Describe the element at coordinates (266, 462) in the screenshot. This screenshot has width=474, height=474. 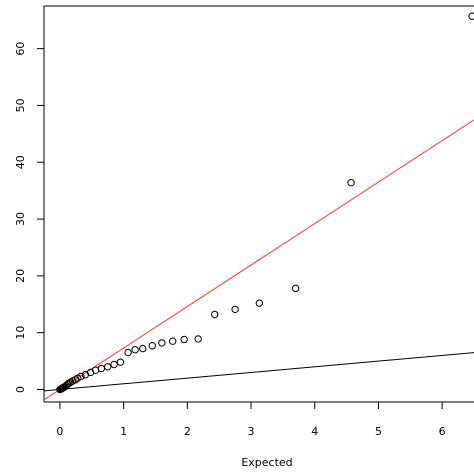
I see `x-axis-title: Expected` at that location.